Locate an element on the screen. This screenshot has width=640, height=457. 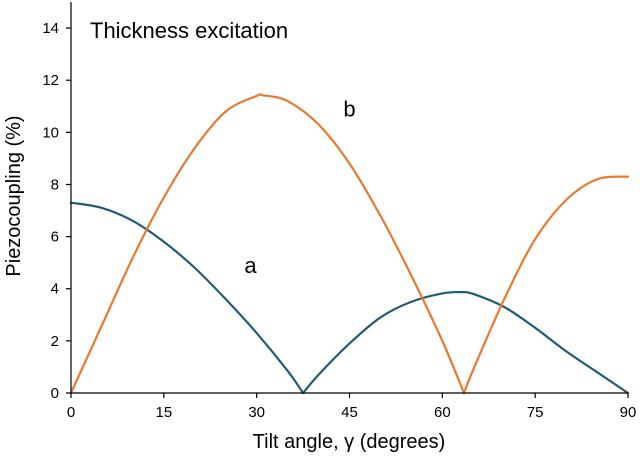
x-tick-label: 60 is located at coordinates (442, 412).